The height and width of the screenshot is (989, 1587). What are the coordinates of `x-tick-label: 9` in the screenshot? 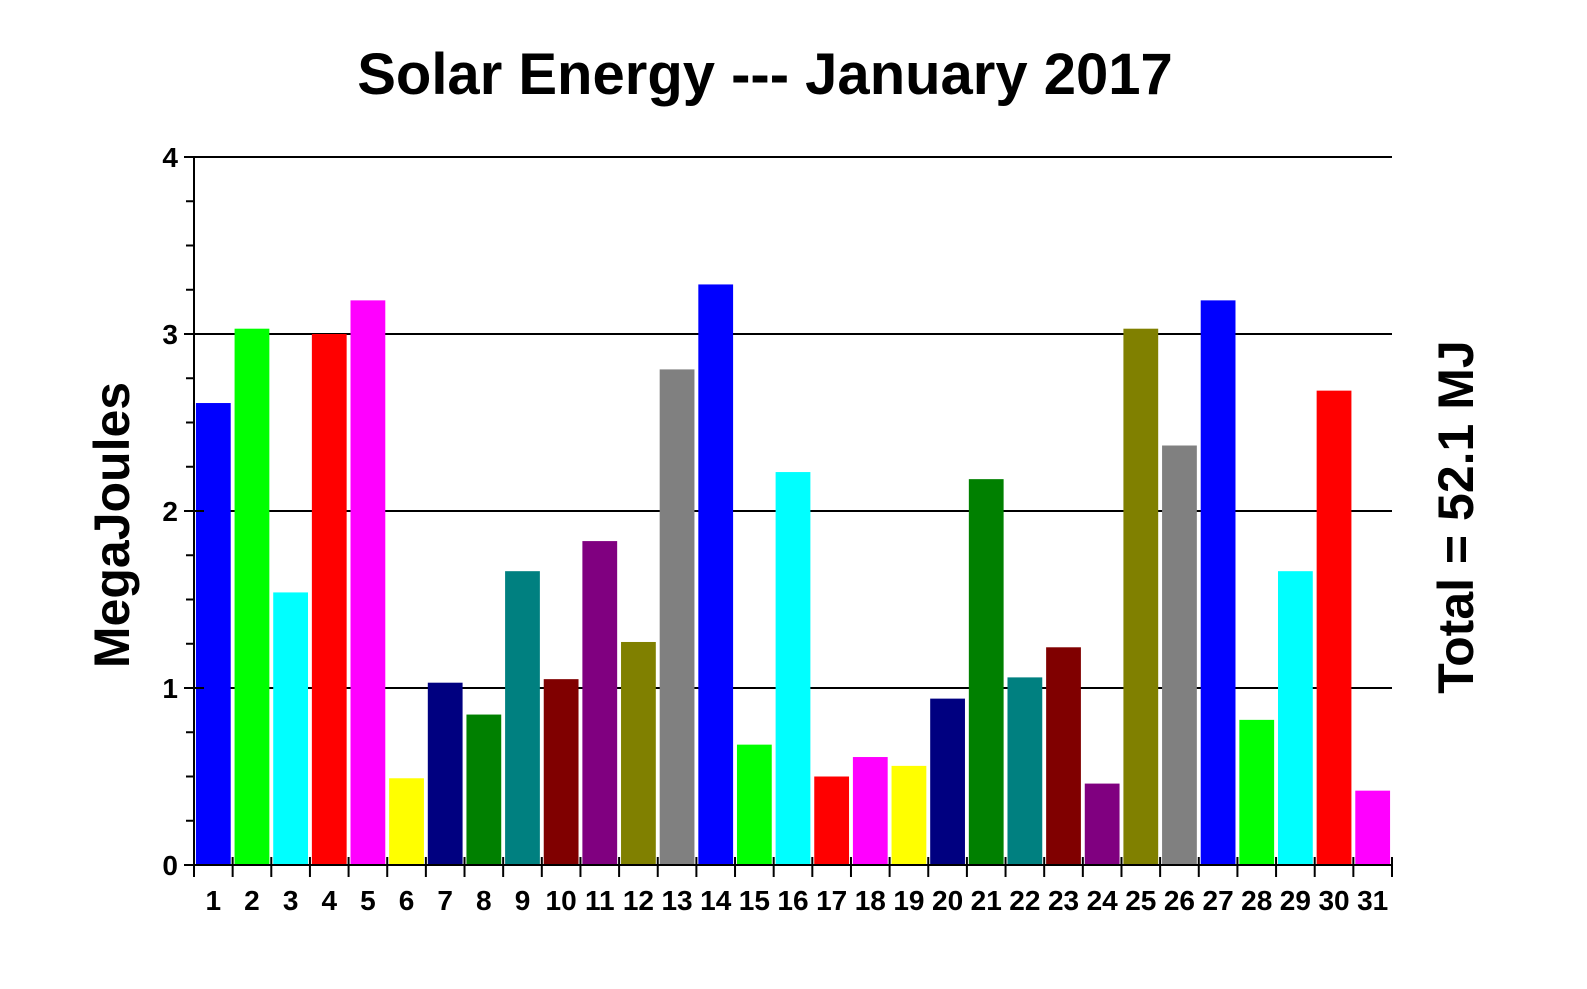 It's located at (523, 900).